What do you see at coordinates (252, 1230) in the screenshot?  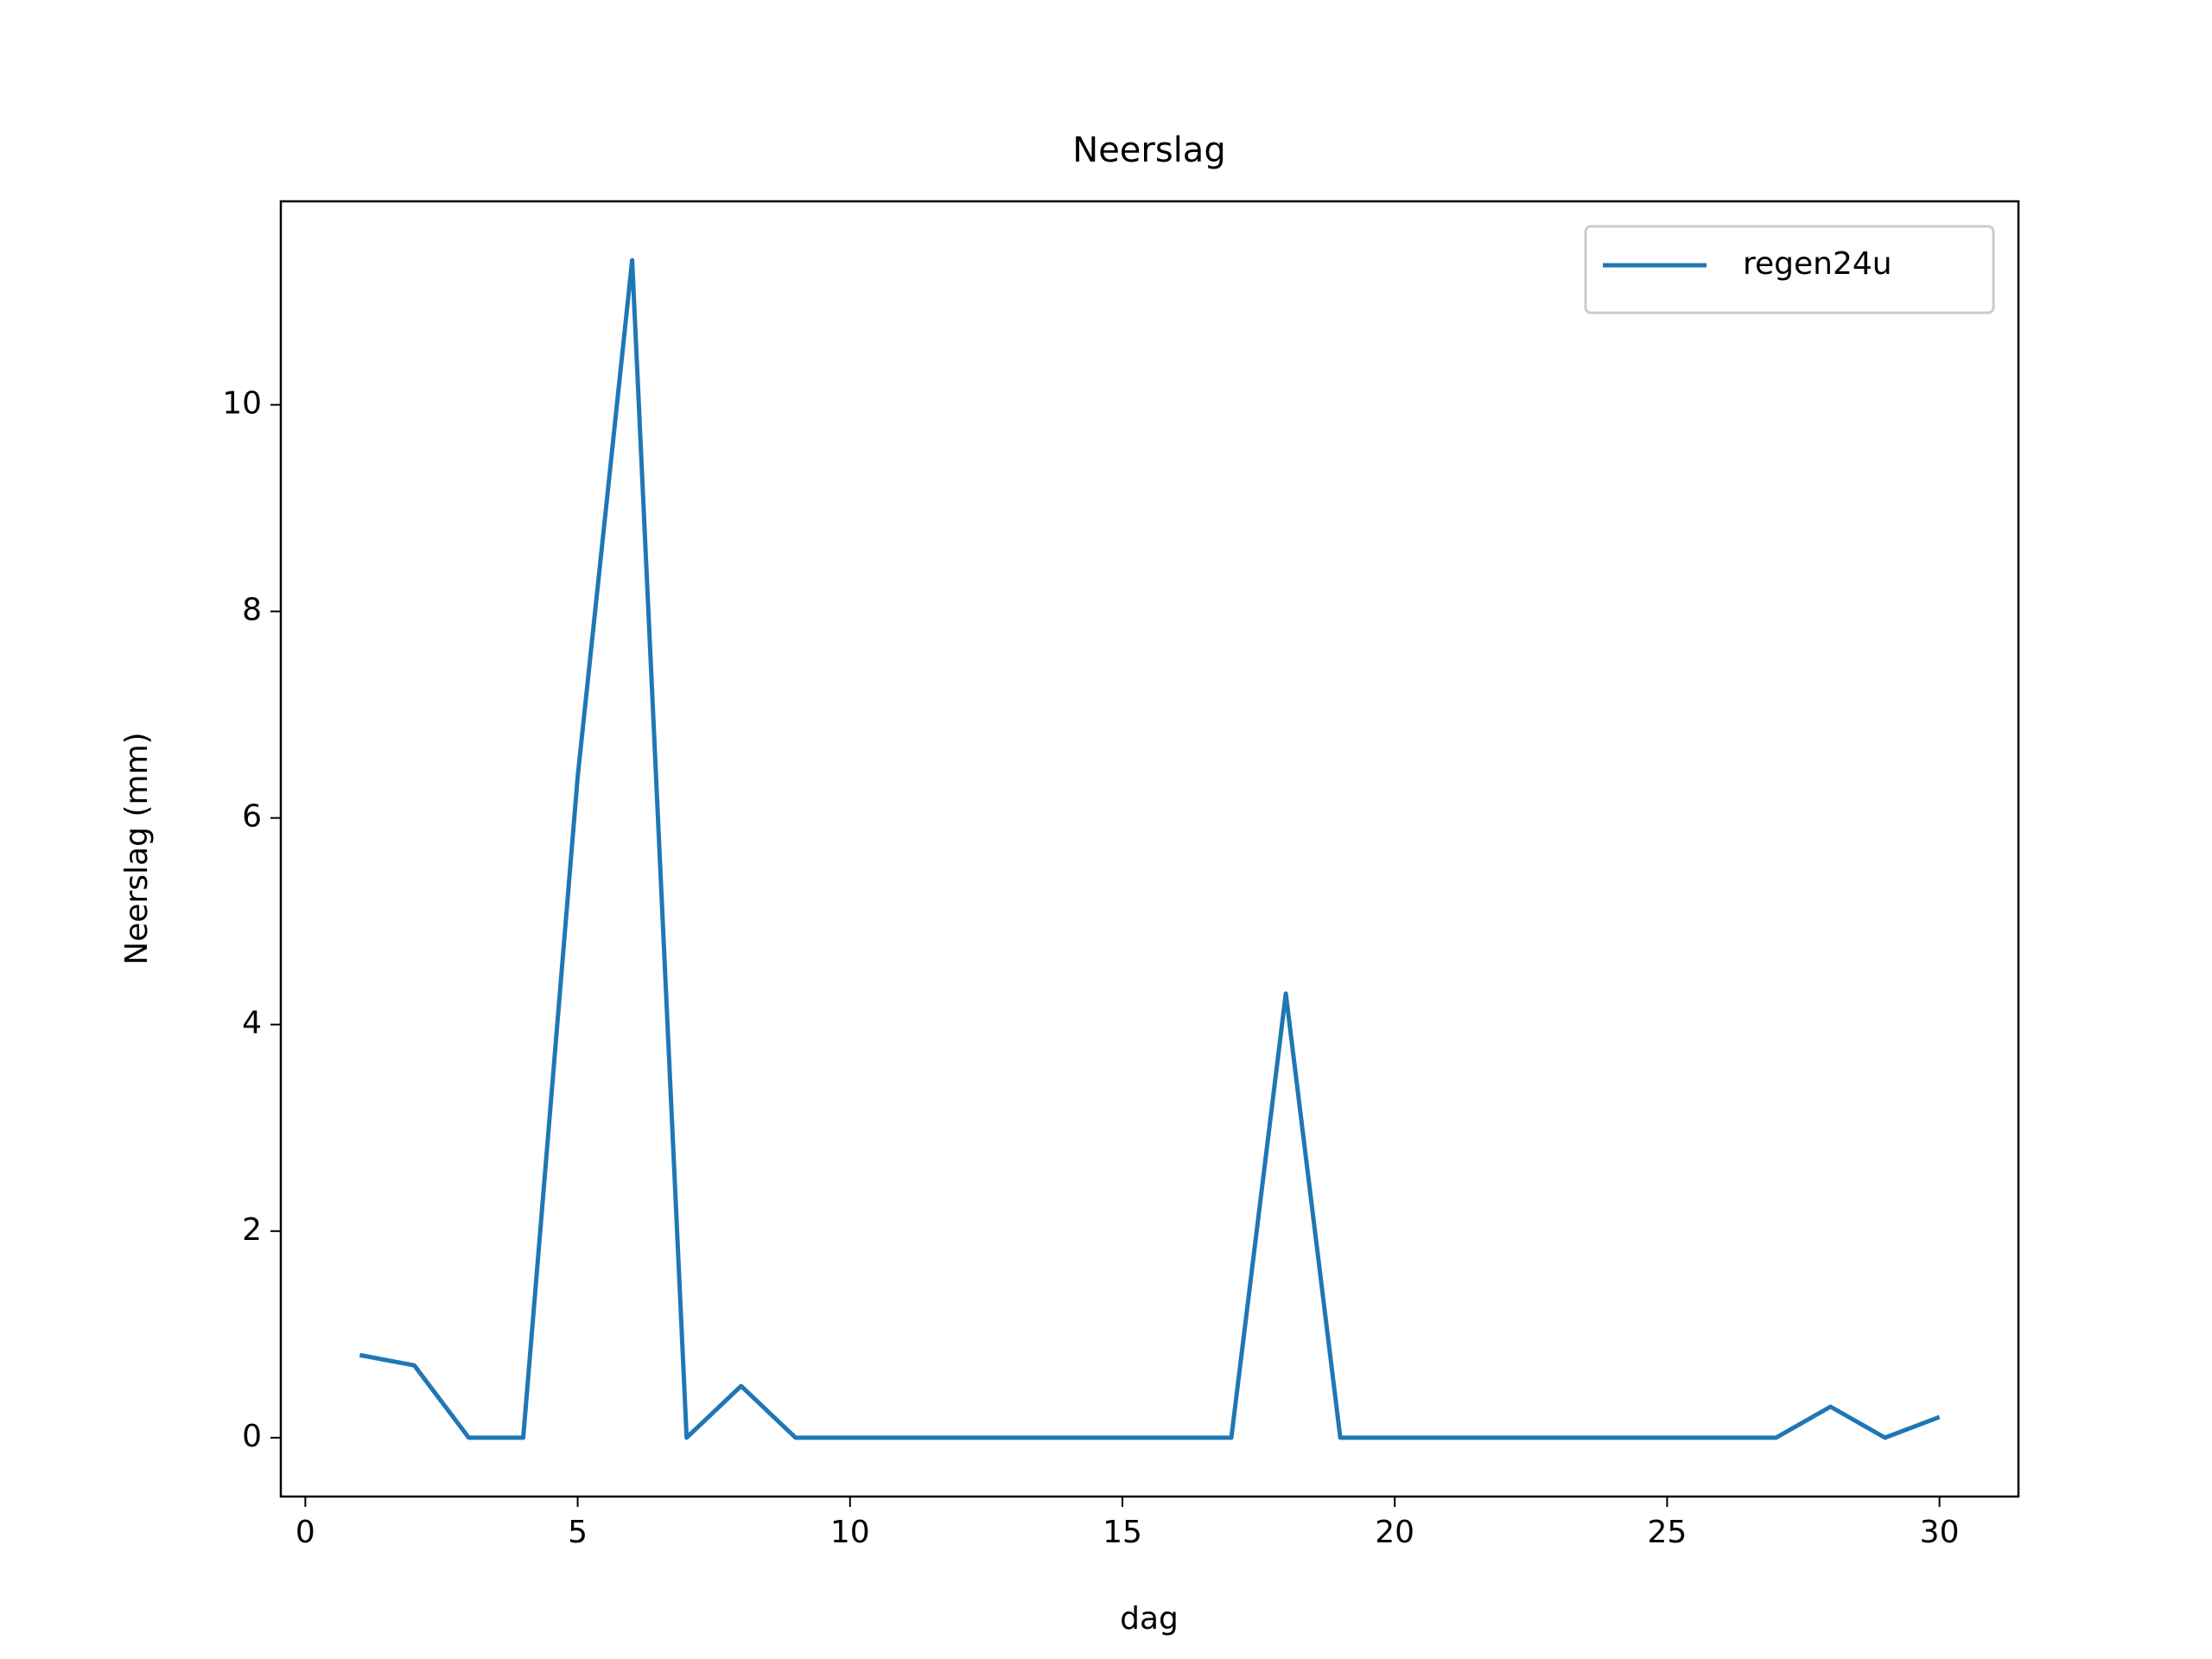 I see `y-tick-label: 2` at bounding box center [252, 1230].